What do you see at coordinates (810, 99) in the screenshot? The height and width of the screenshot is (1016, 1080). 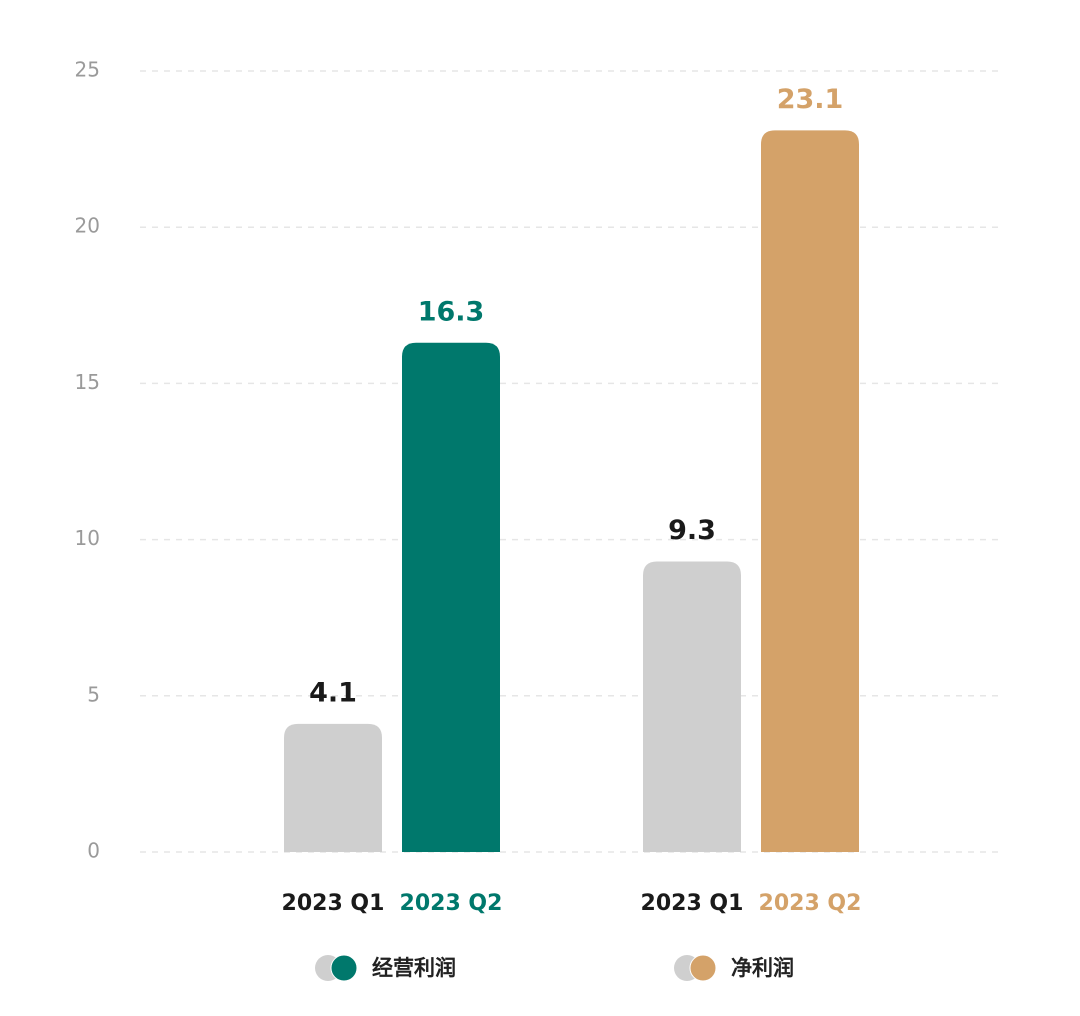 I see `value-label: 23.1` at bounding box center [810, 99].